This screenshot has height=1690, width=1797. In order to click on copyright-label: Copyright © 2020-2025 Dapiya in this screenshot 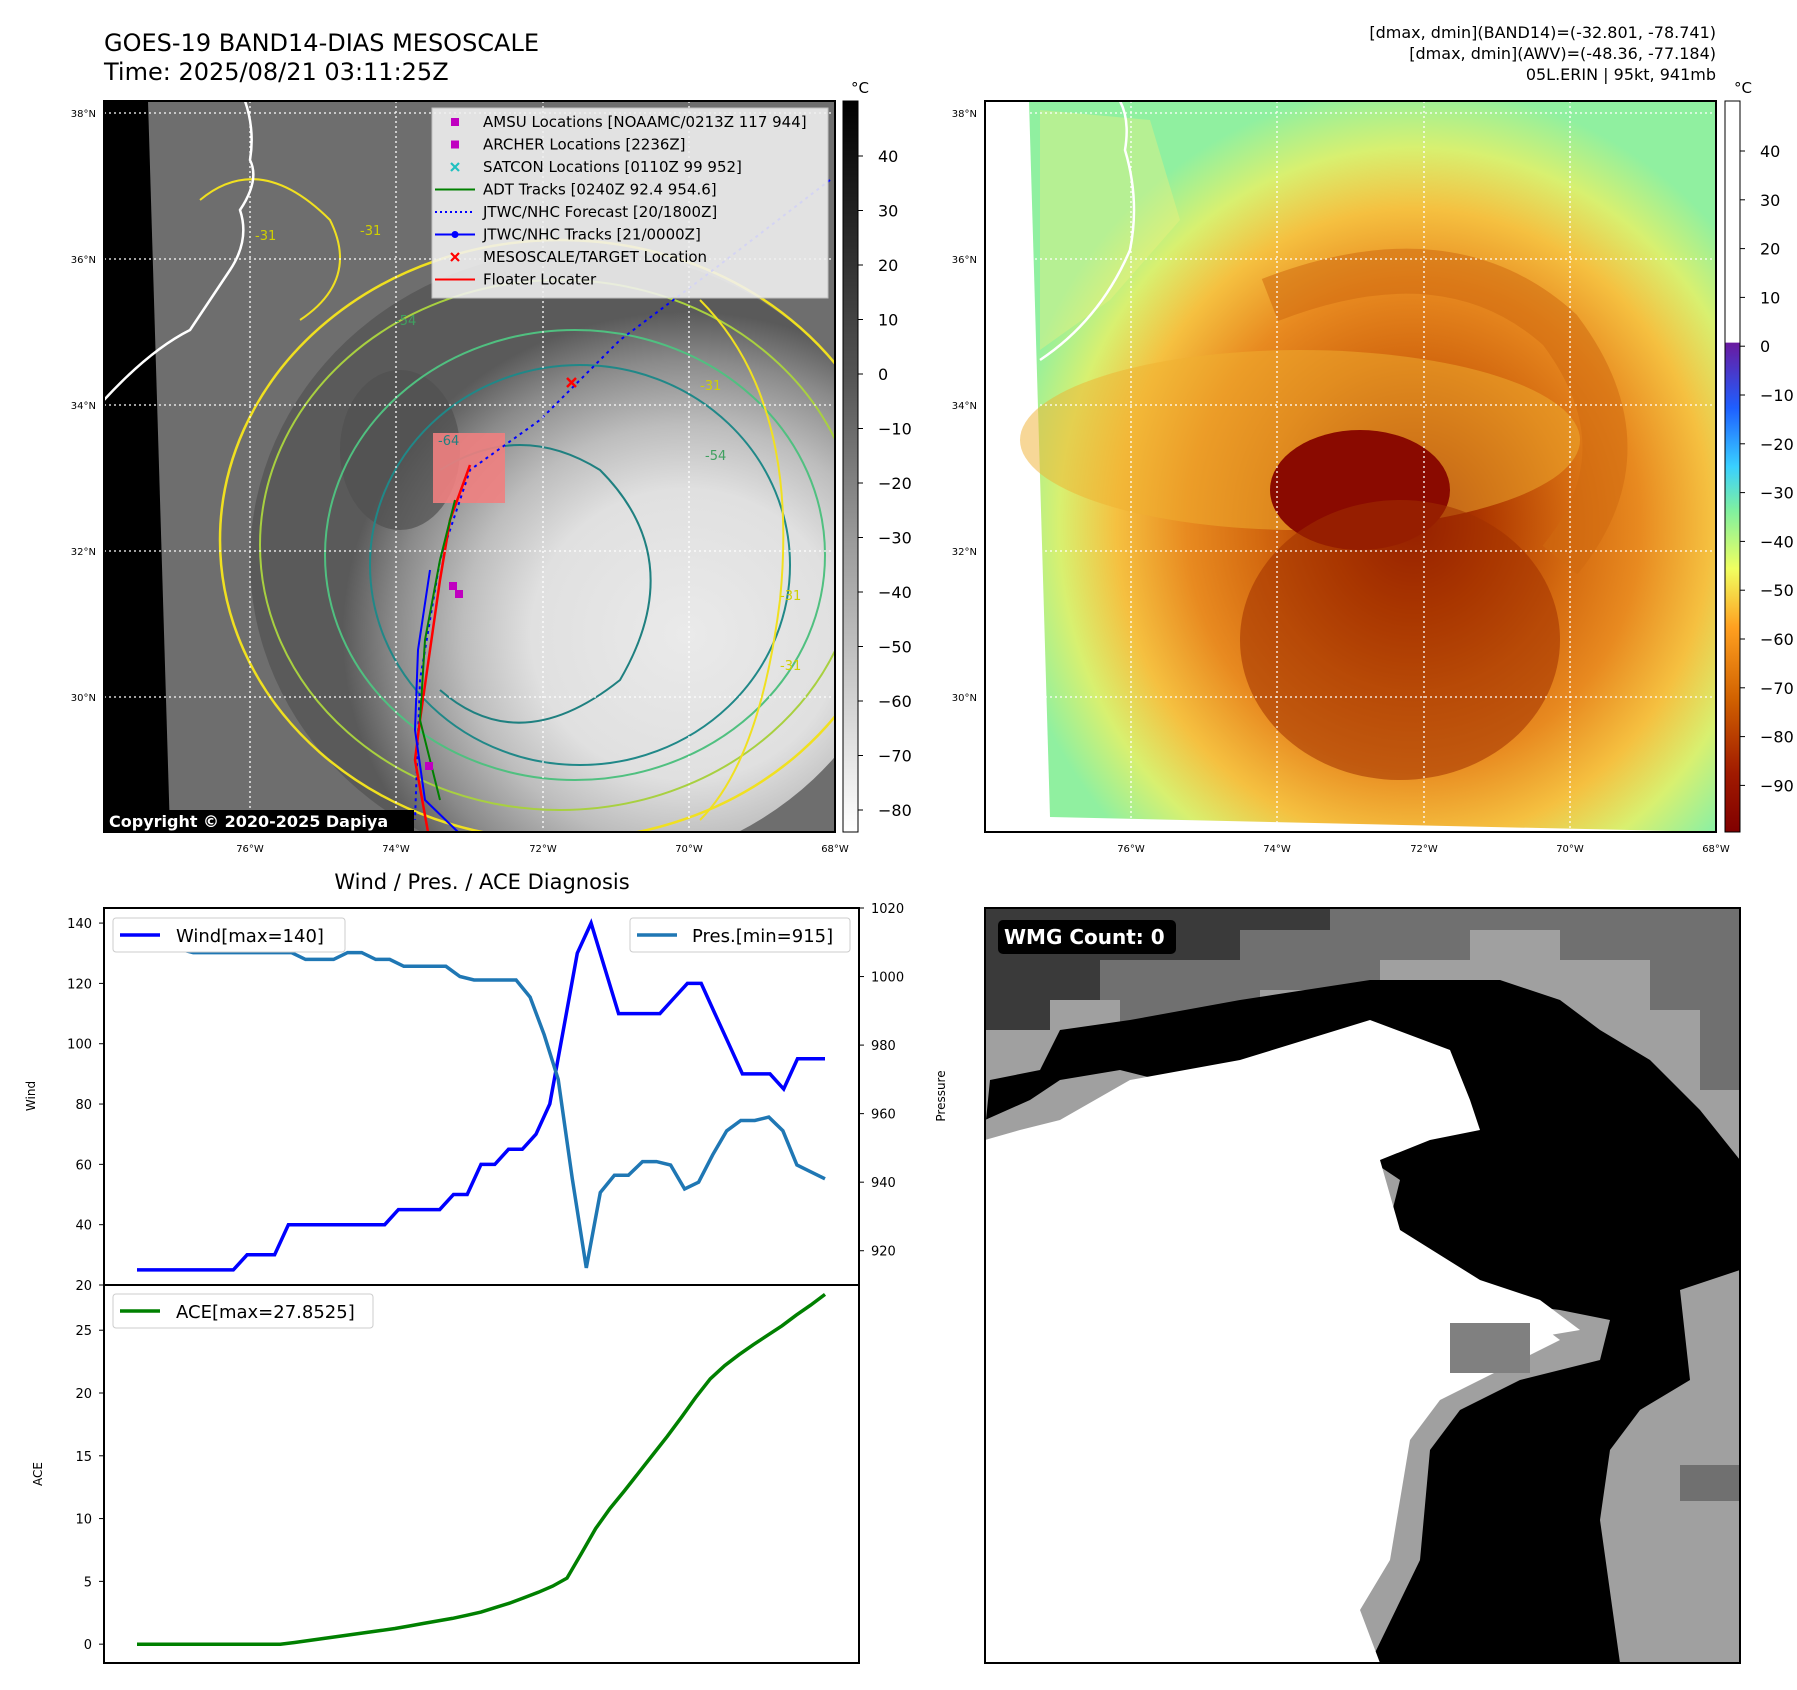, I will do `click(248, 821)`.